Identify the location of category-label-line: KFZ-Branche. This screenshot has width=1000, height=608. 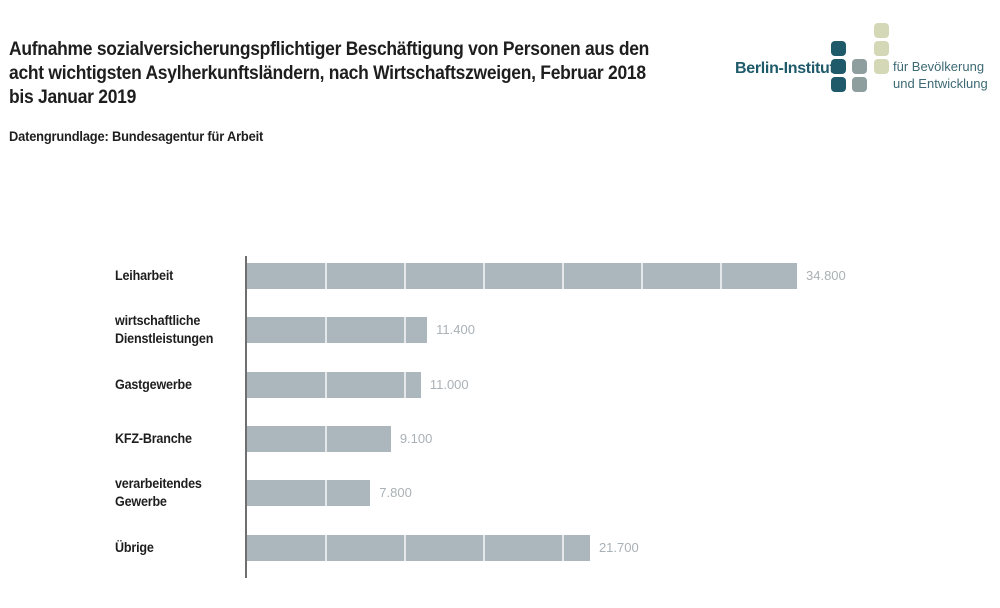
(153, 438).